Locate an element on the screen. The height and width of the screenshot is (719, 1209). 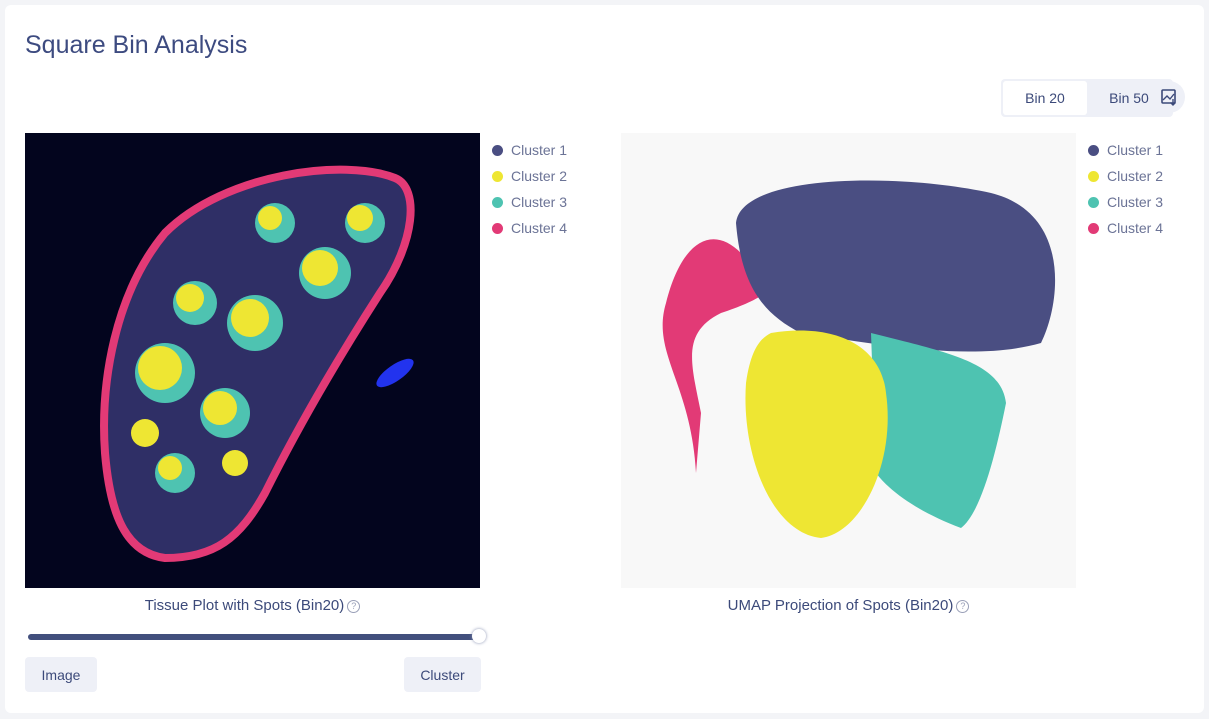
bin-20-button: Bin 20 is located at coordinates (1045, 98).